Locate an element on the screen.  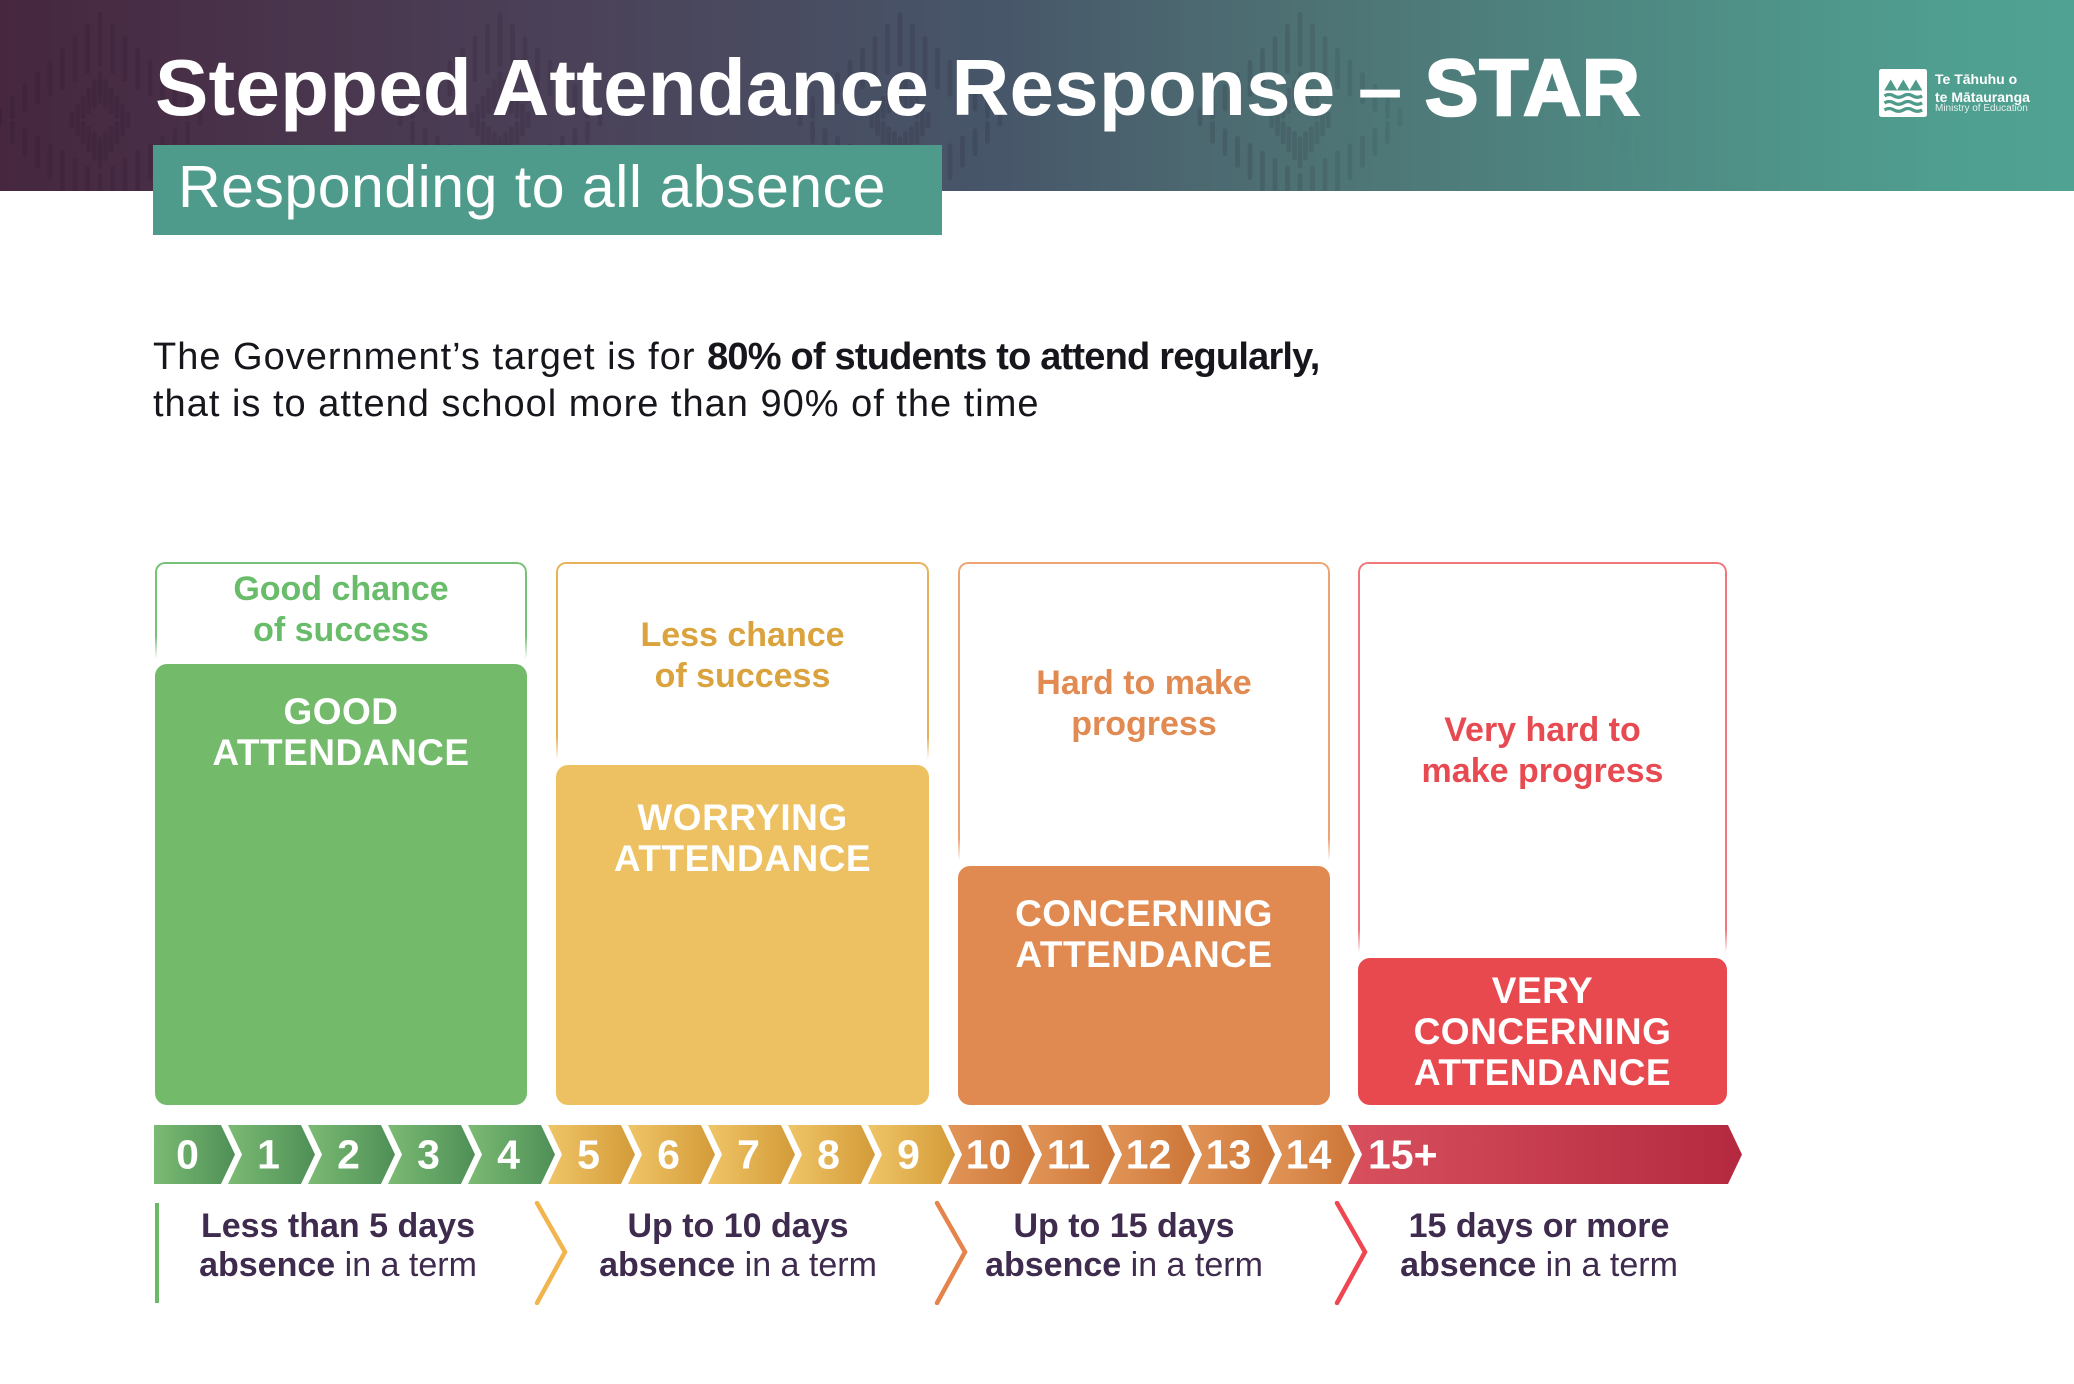
svg-text: 7 is located at coordinates (748, 1155).